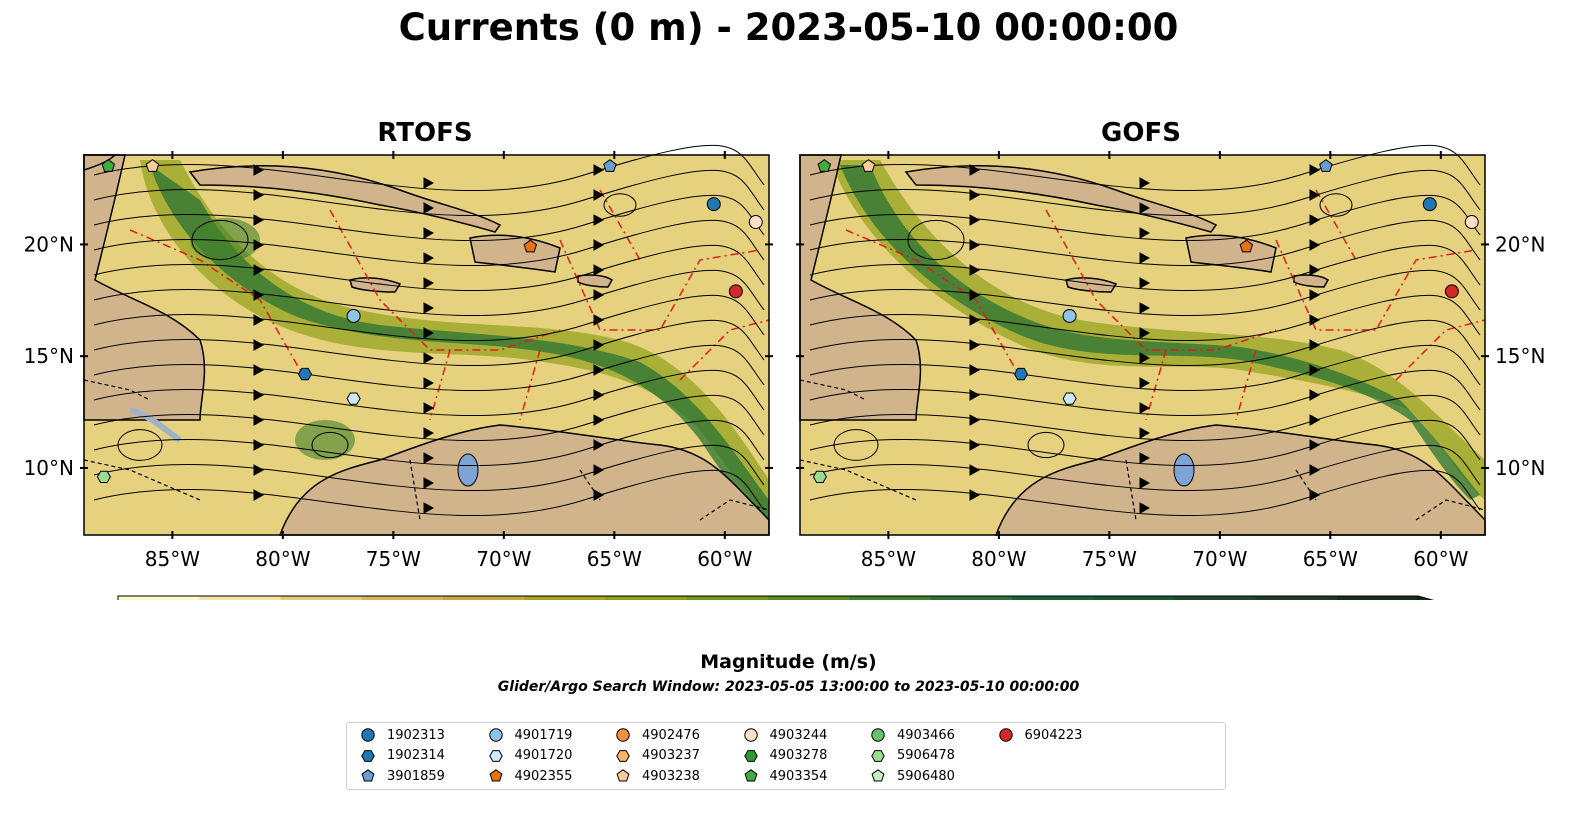 This screenshot has width=1577, height=827. I want to click on land-hispaniola, so click(515, 253).